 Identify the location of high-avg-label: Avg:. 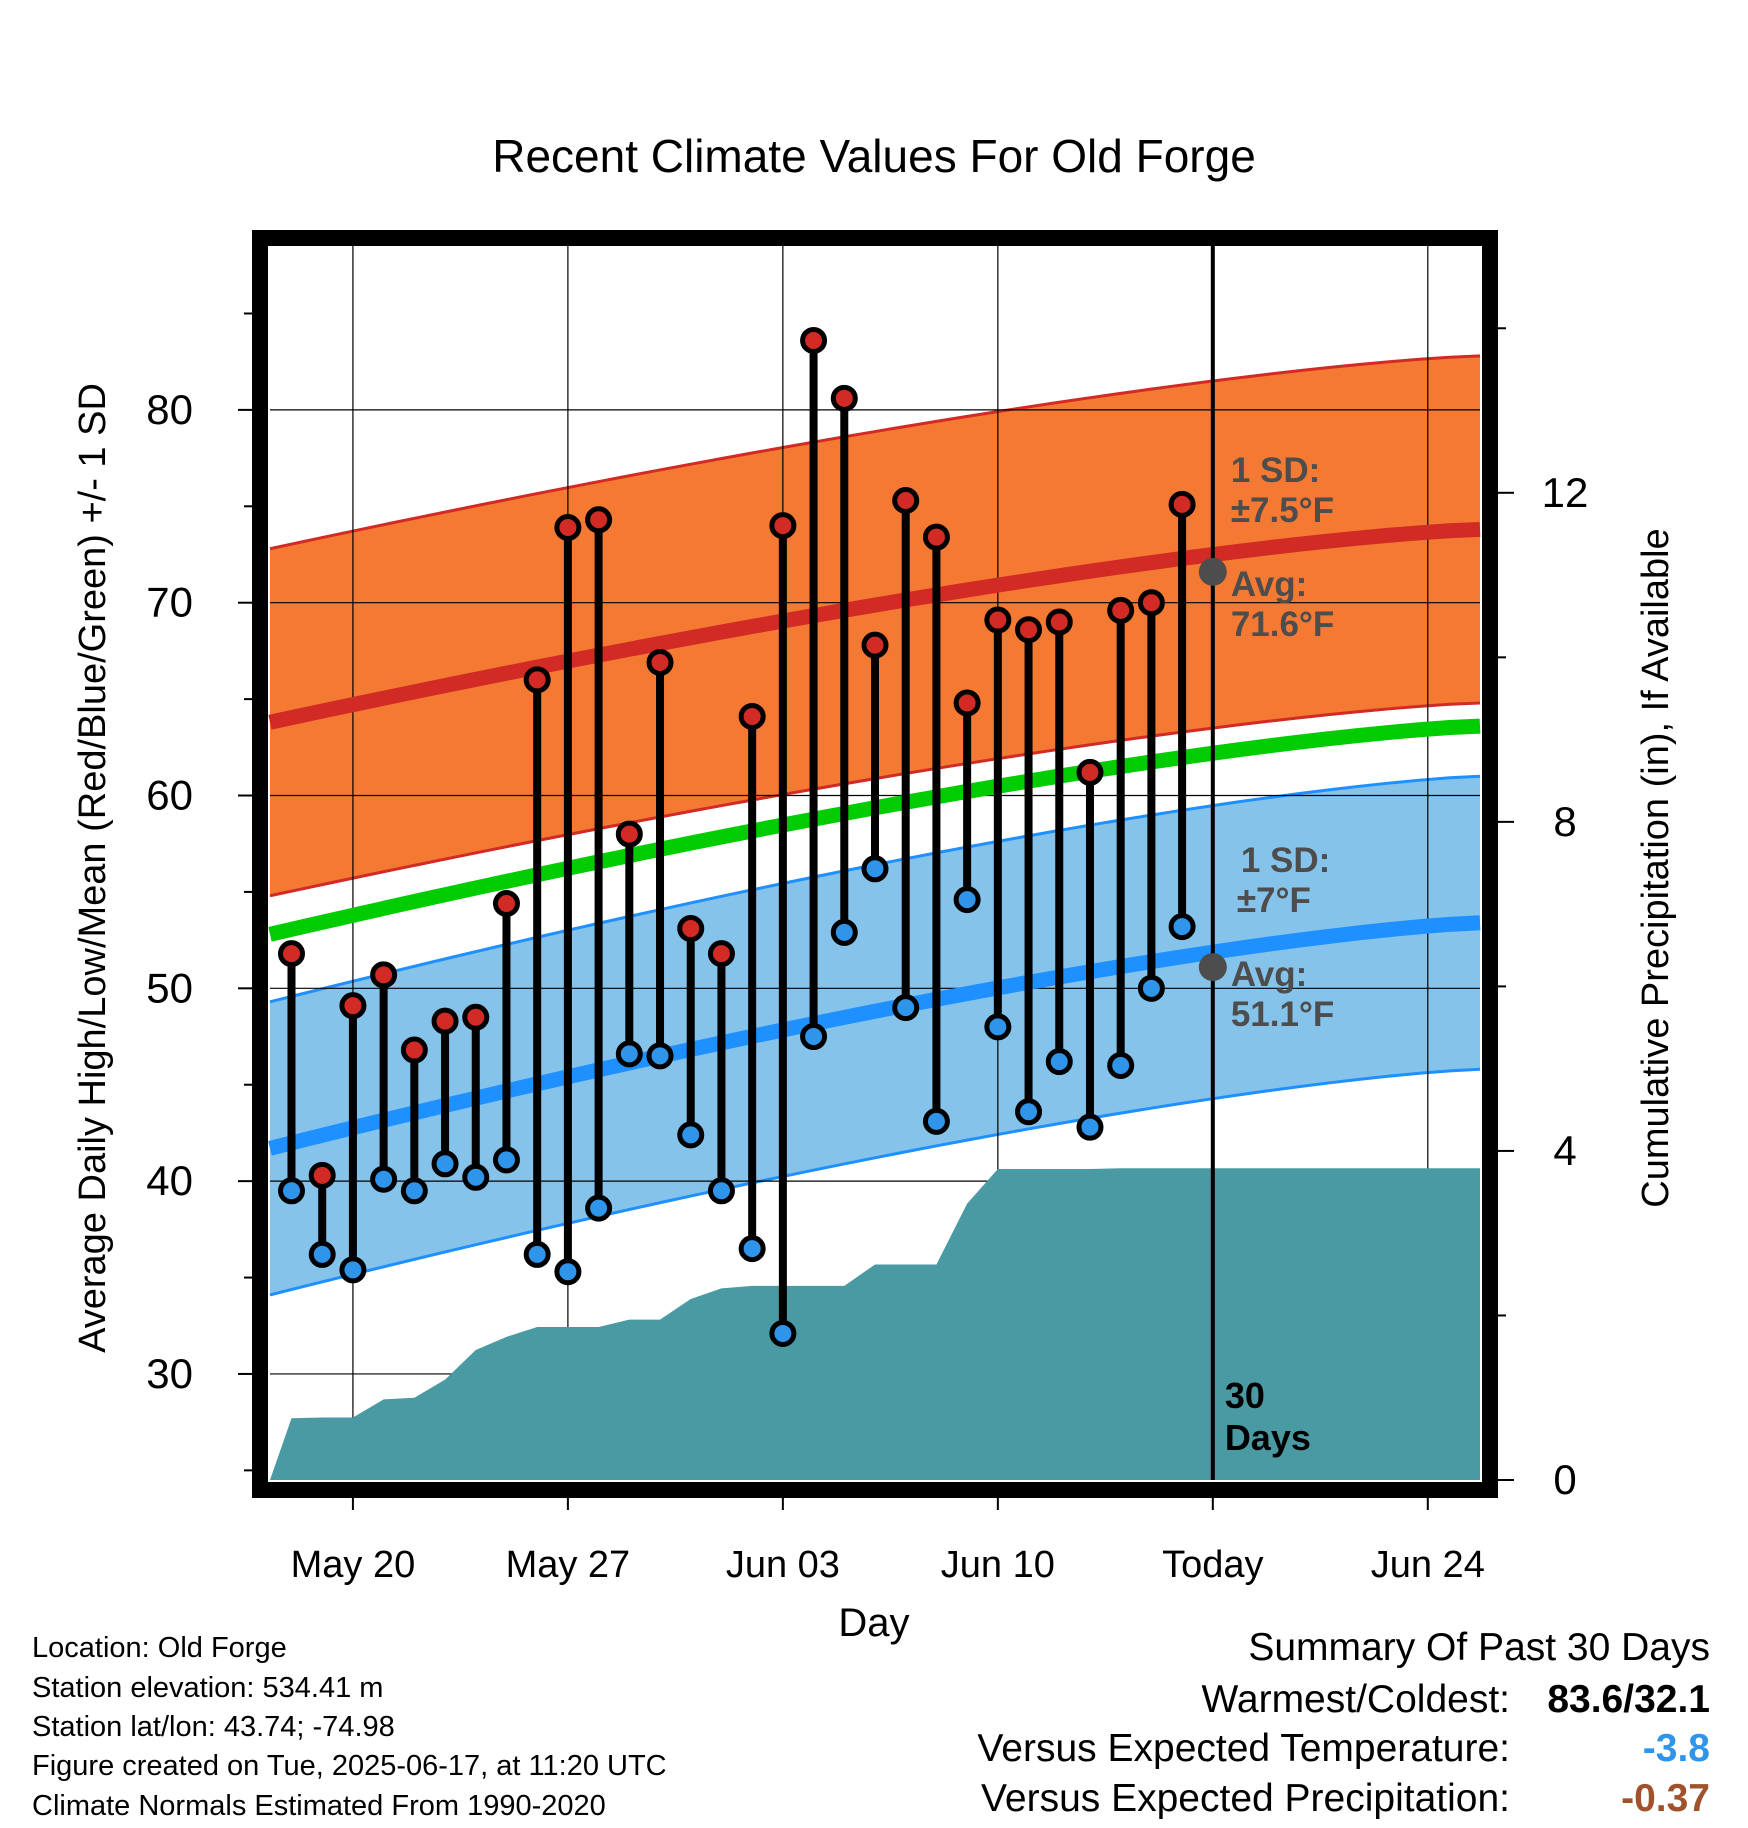
(1269, 584).